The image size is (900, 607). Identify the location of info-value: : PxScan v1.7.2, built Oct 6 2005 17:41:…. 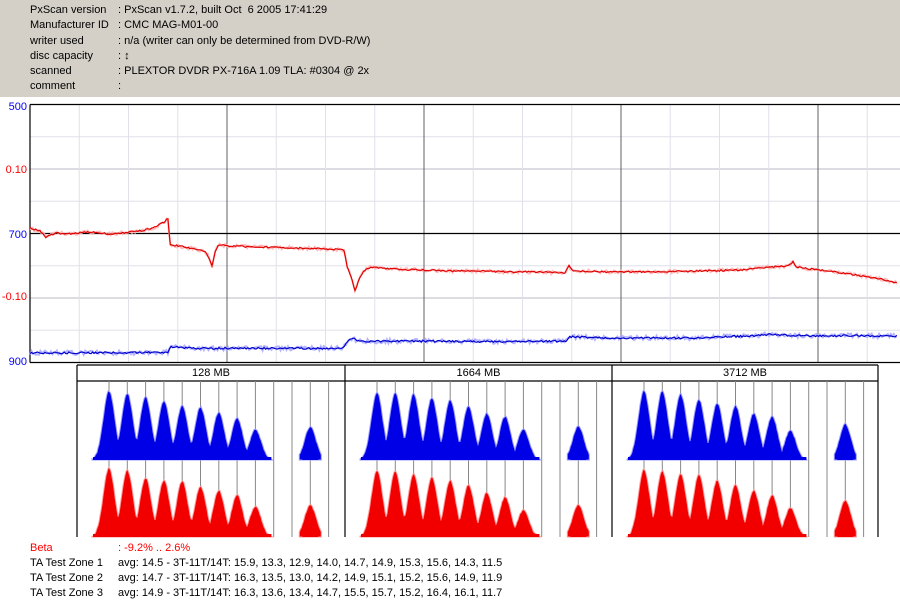
(223, 10).